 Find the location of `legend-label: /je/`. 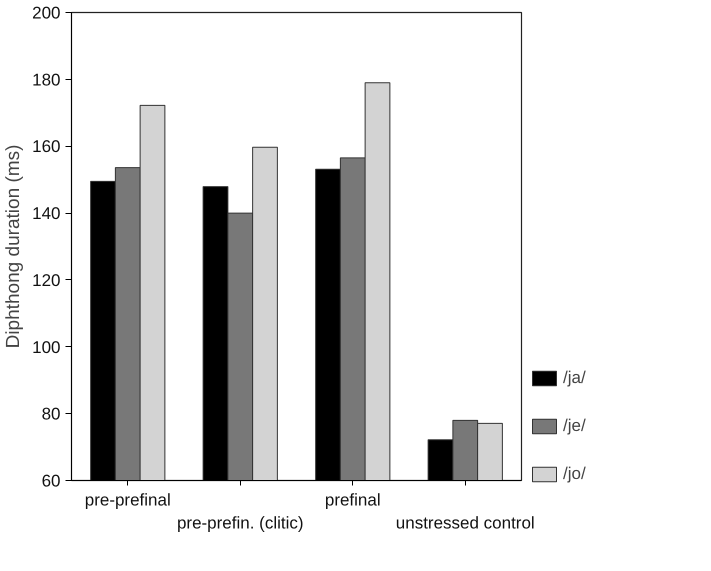

legend-label: /je/ is located at coordinates (574, 426).